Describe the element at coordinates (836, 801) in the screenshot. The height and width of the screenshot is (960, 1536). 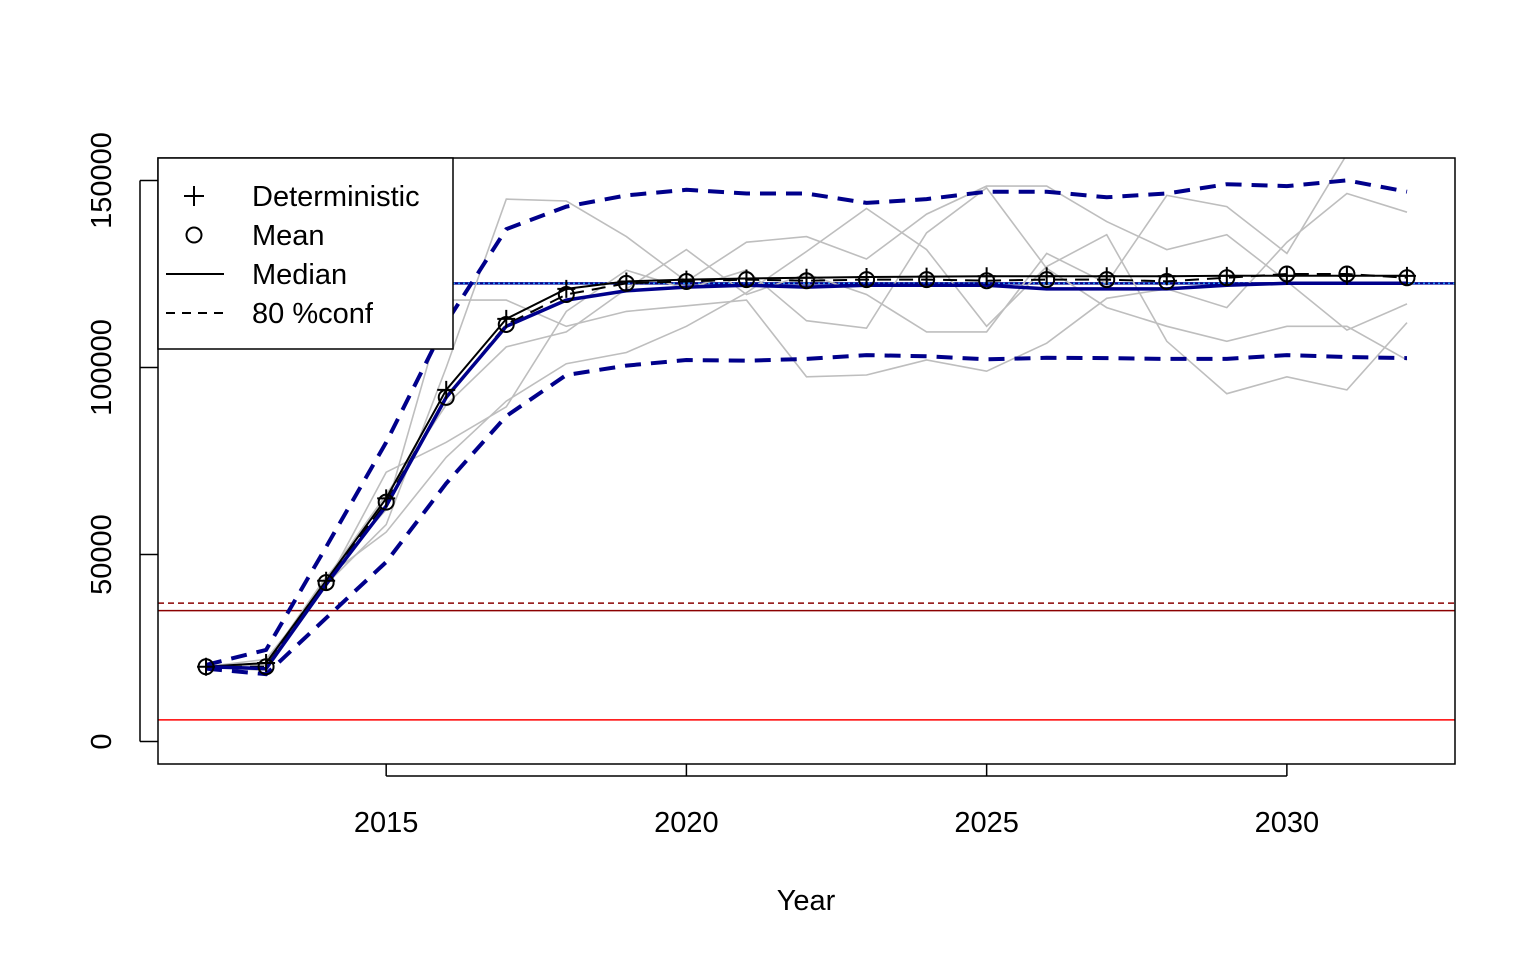
I see `x-axis: 2015 2020 2025 2030` at that location.